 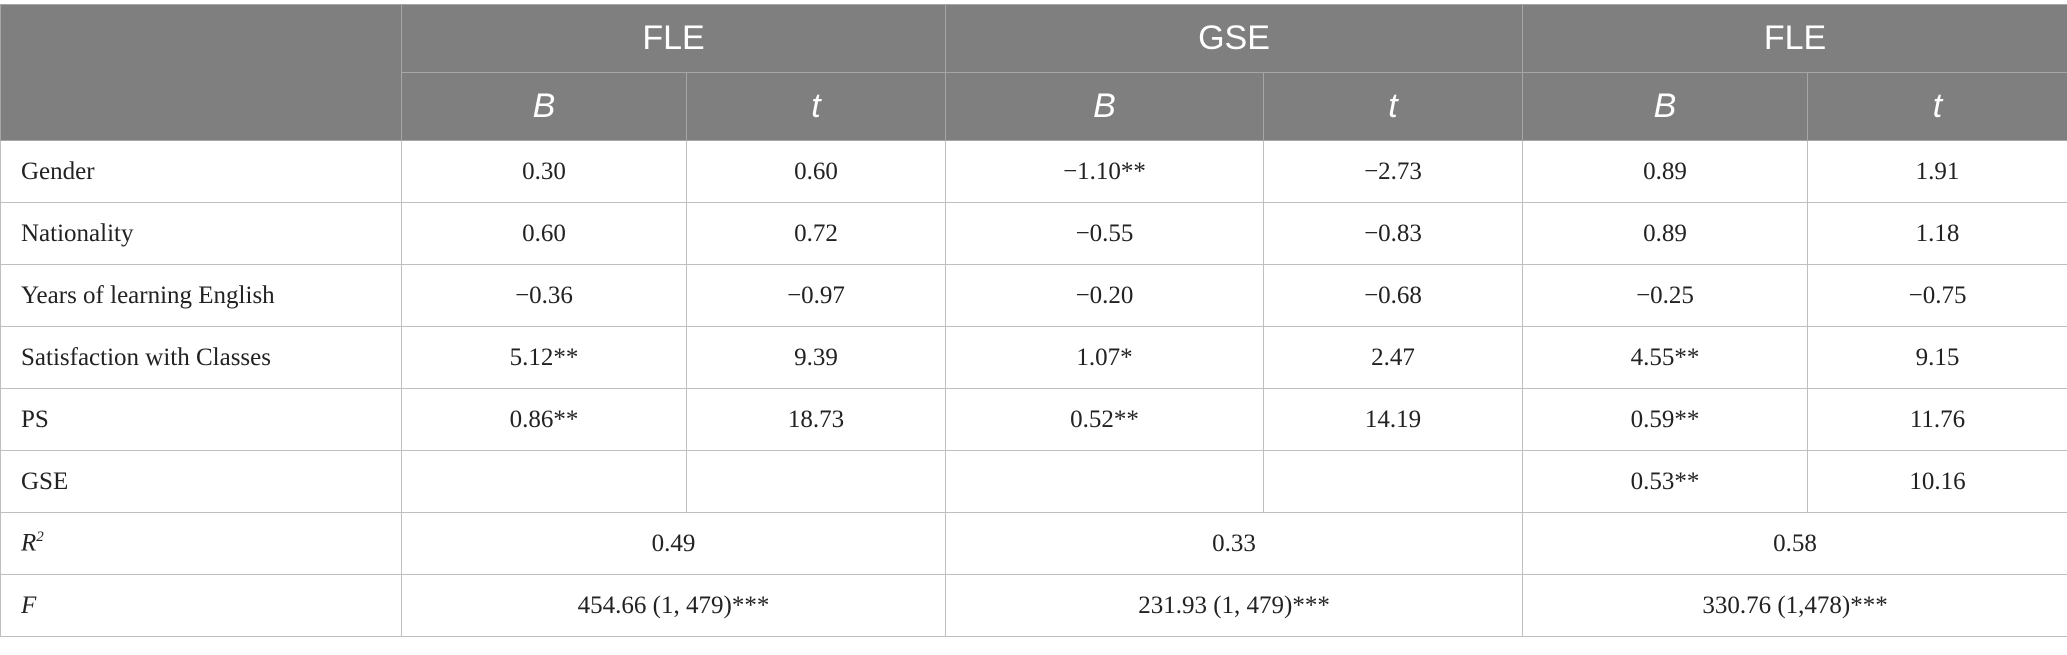 I want to click on table-cell: 0.72, so click(x=816, y=233).